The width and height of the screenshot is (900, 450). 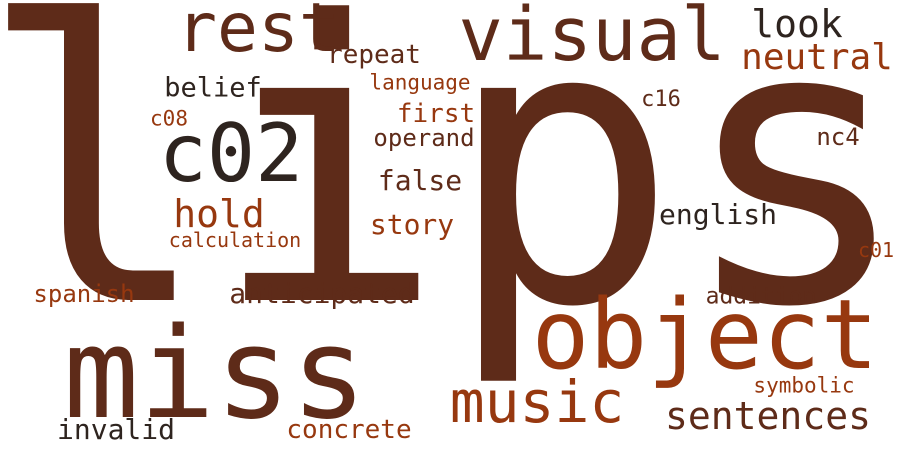 I want to click on word-calculation: calculation, so click(x=235, y=240).